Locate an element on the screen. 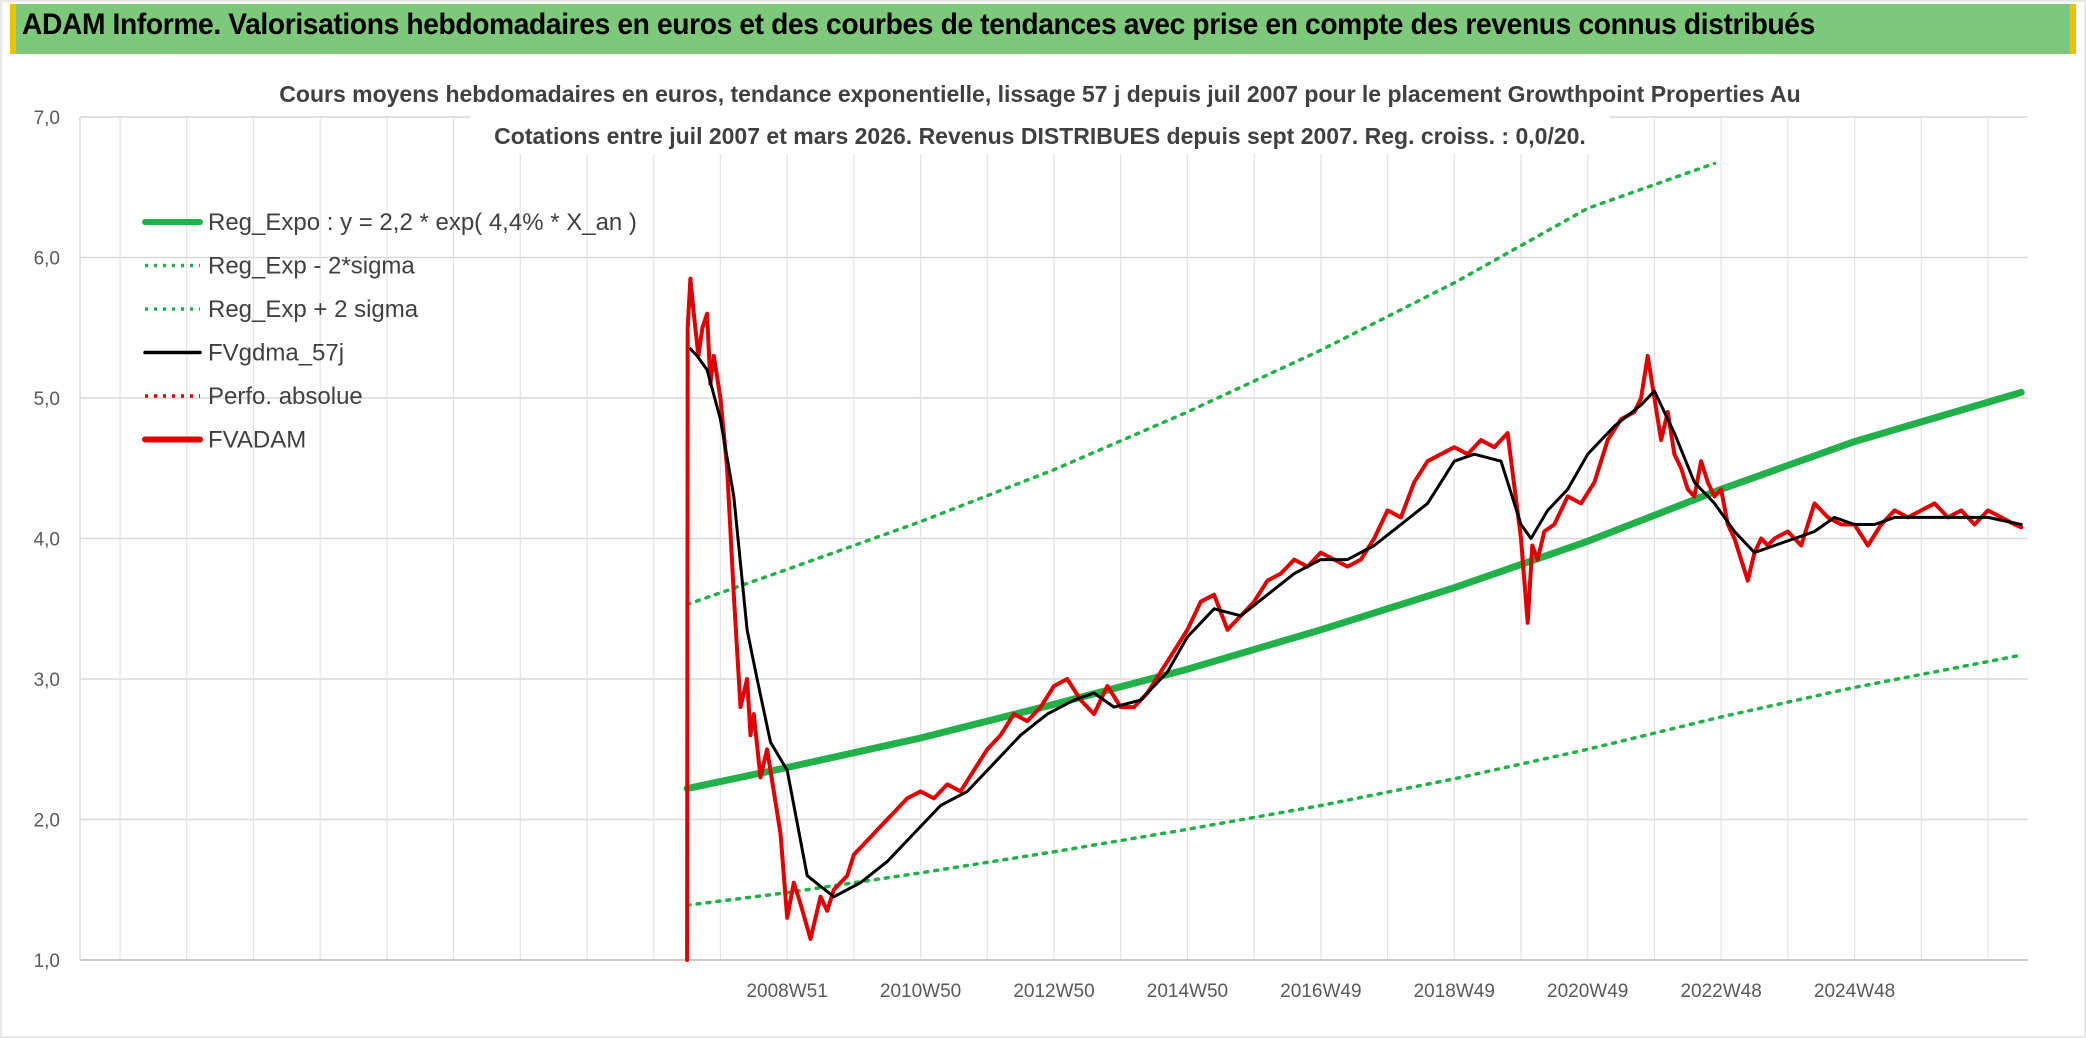 The height and width of the screenshot is (1038, 2086). x-tick-label: 2016W49 is located at coordinates (1320, 991).